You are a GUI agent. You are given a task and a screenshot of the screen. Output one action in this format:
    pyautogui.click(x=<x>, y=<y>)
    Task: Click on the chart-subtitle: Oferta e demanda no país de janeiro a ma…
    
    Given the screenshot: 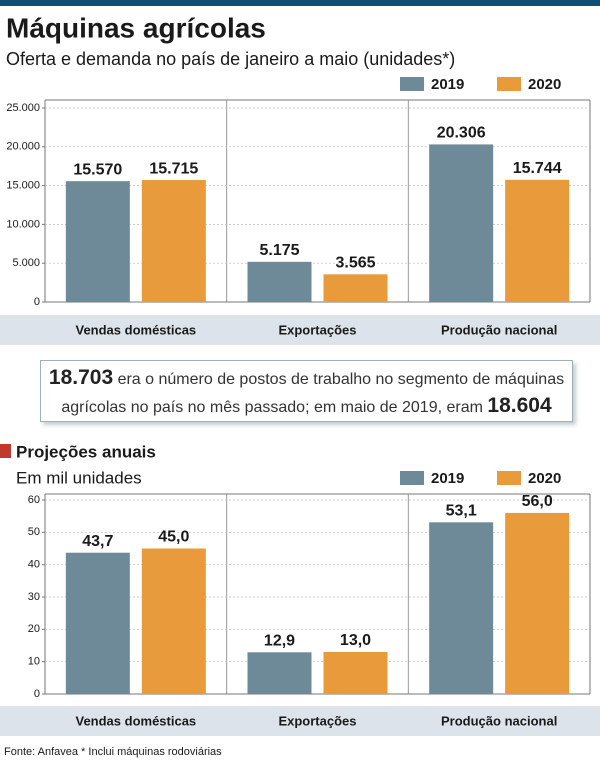 What is the action you would take?
    pyautogui.click(x=230, y=59)
    